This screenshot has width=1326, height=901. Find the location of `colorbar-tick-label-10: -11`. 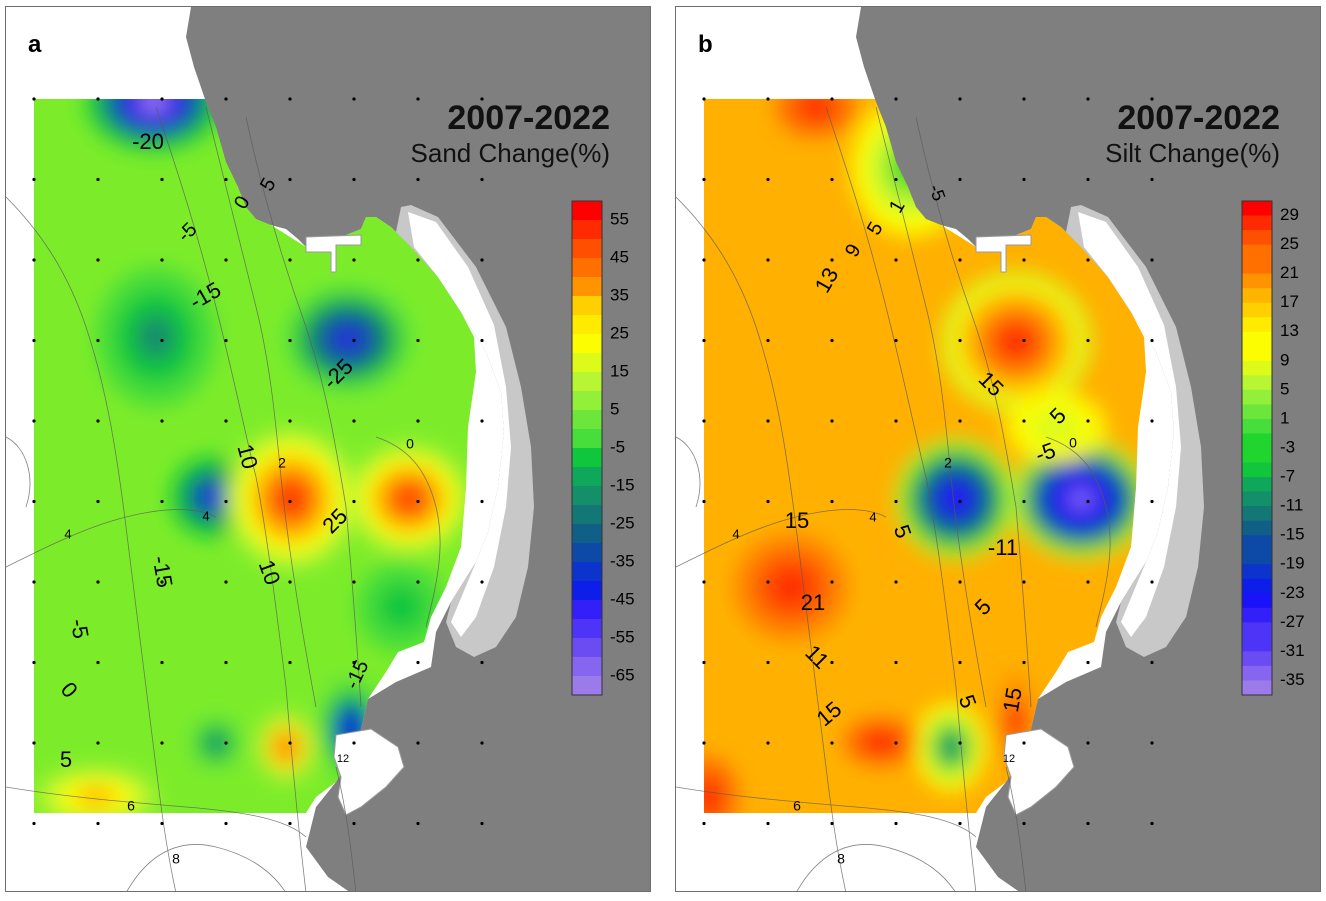

colorbar-tick-label-10: -11 is located at coordinates (1291, 505).